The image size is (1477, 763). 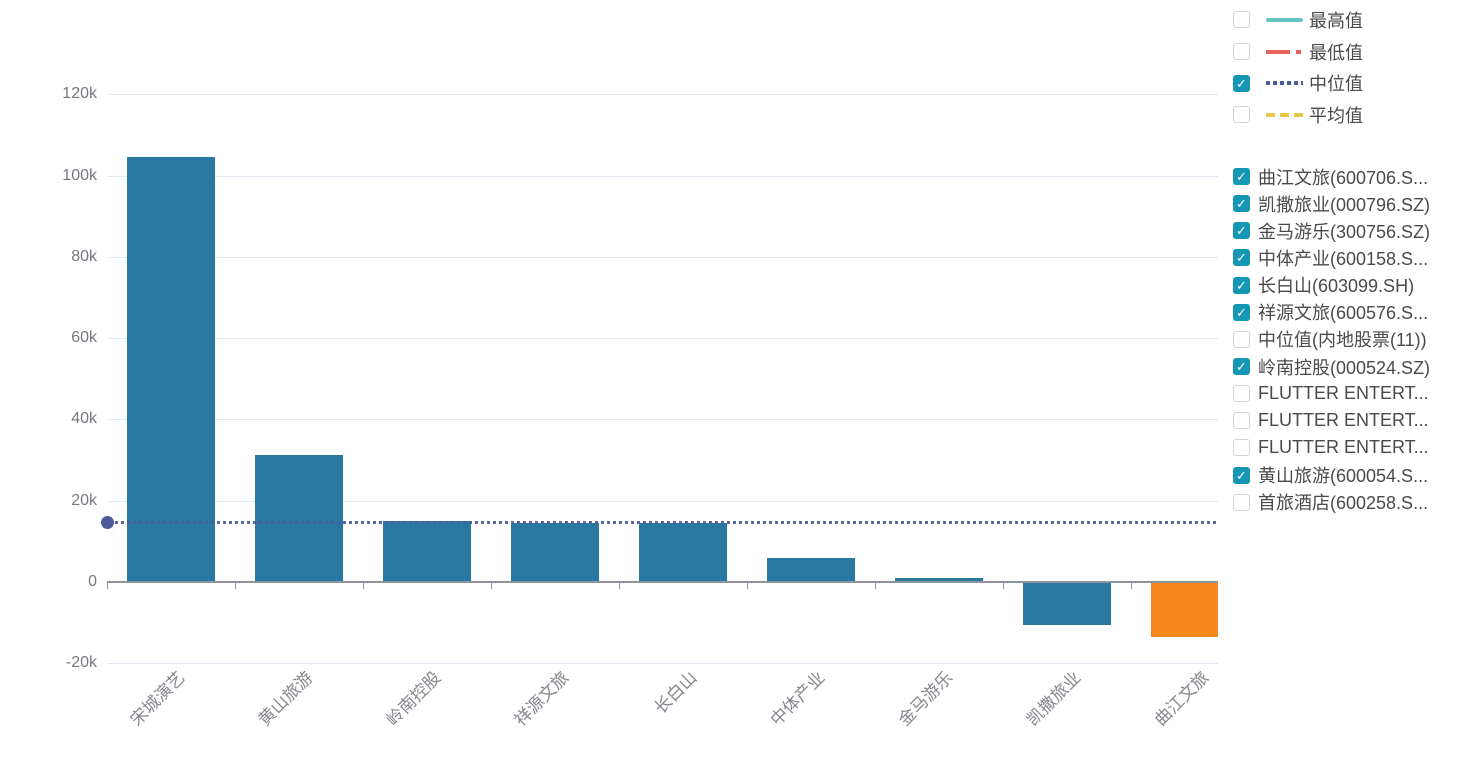 I want to click on legend-item-median: 中位值, so click(x=1298, y=83).